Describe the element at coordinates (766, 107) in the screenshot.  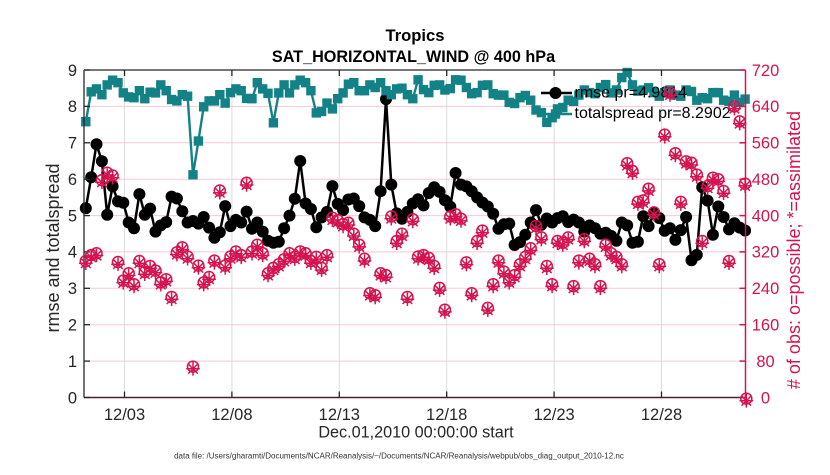
I see `svg-text: 640` at that location.